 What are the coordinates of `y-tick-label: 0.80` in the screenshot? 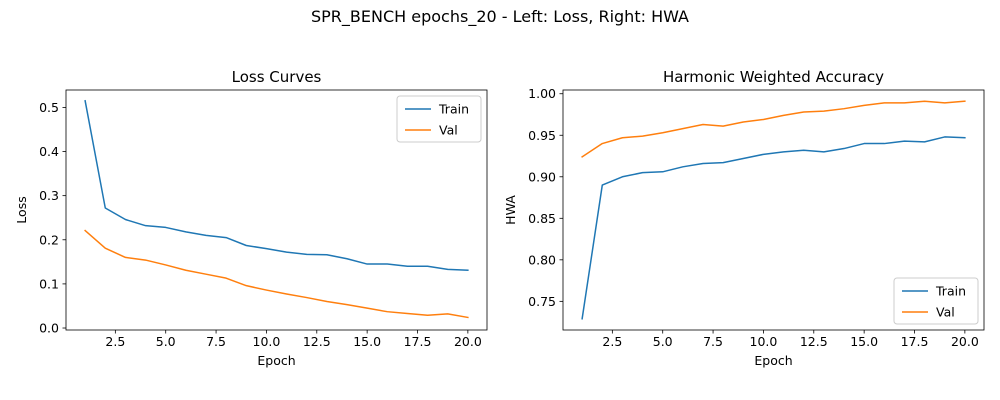 It's located at (542, 259).